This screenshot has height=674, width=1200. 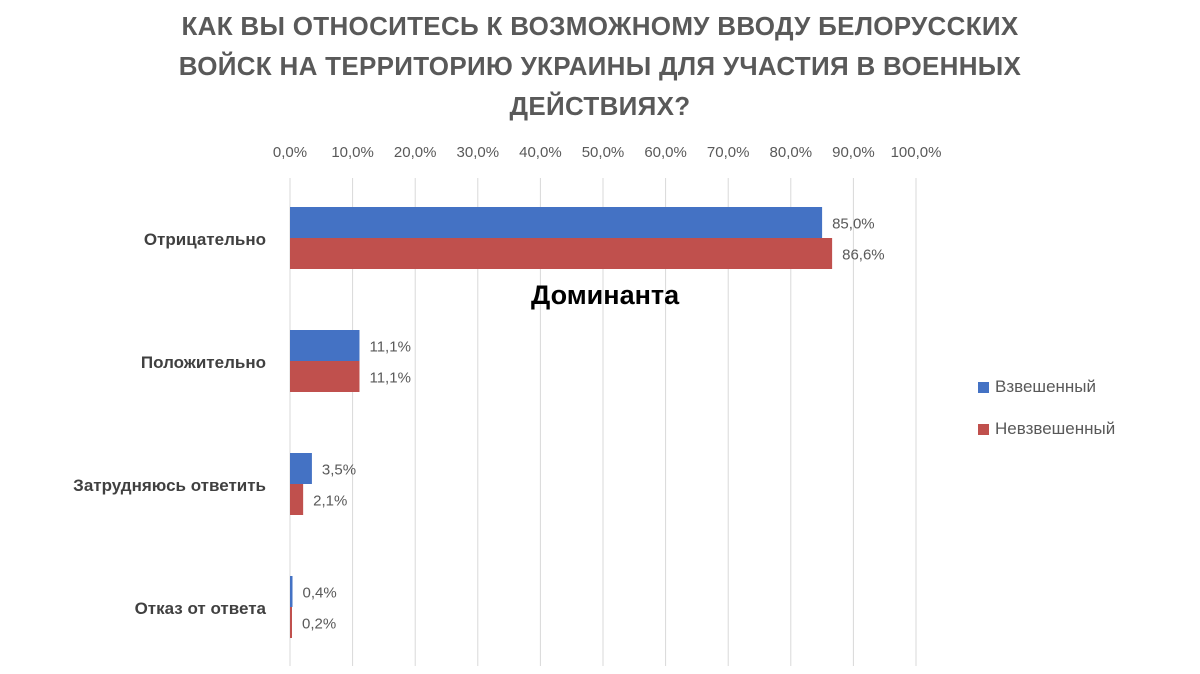 What do you see at coordinates (983, 429) in the screenshot?
I see `legend-swatch-unweighted` at bounding box center [983, 429].